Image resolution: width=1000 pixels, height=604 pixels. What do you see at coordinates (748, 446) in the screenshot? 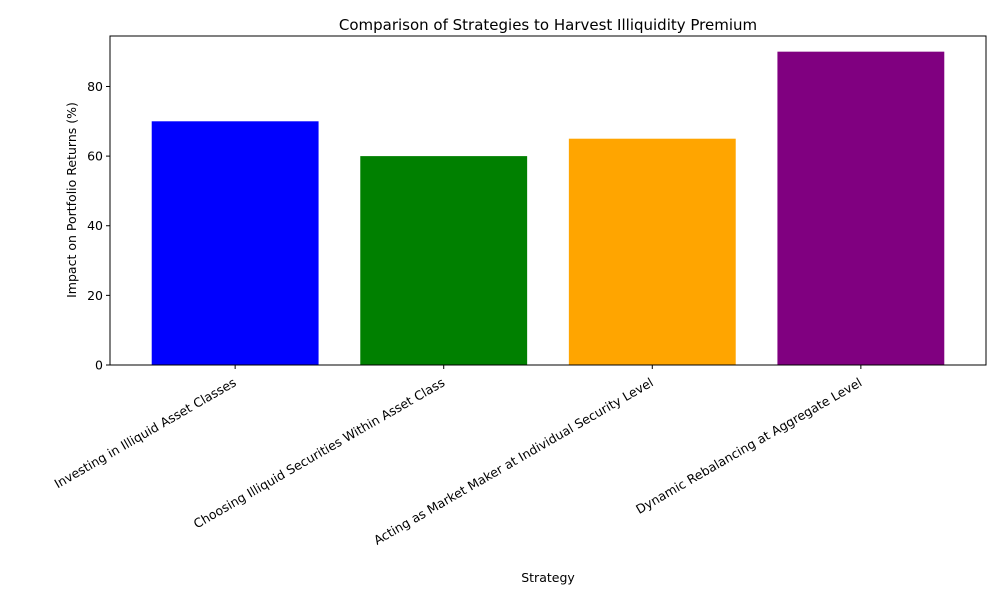
I see `x-tick-label-4: Dynamic Rebalancing at Aggregate Level` at bounding box center [748, 446].